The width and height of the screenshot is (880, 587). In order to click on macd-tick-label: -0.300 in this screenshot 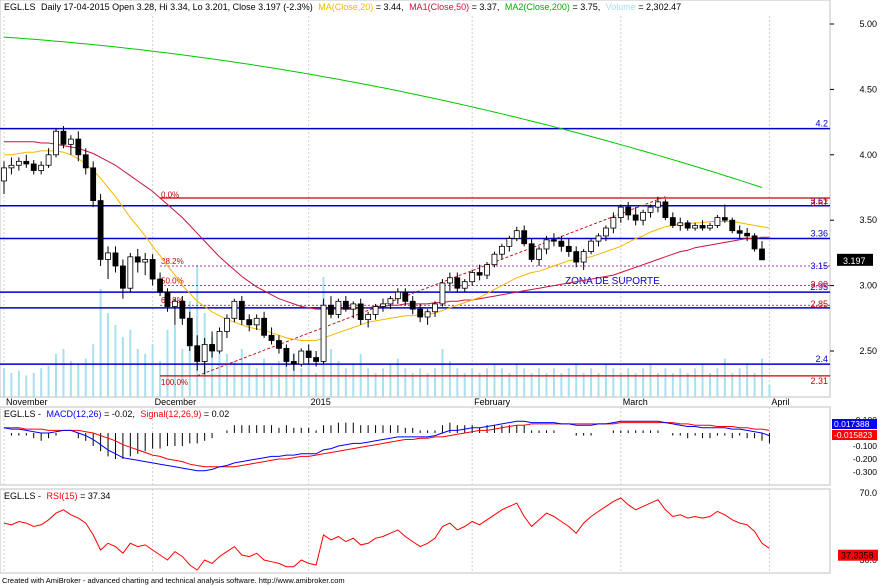, I will do `click(865, 472)`.